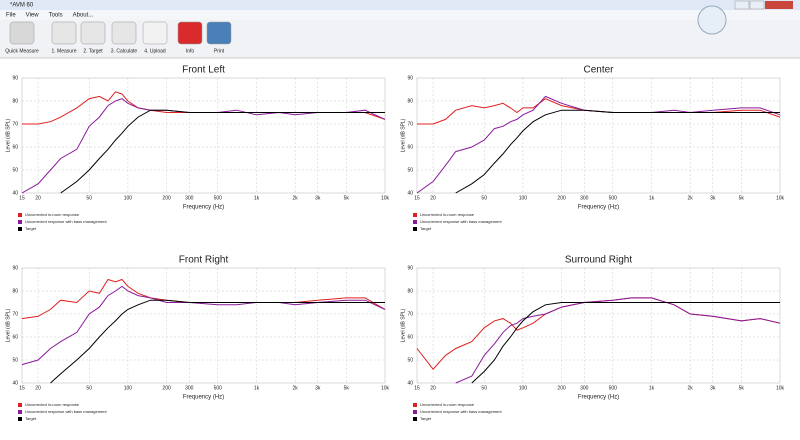 The height and width of the screenshot is (440, 800). Describe the element at coordinates (124, 51) in the screenshot. I see `toolbar-label: 3. Calculate` at that location.